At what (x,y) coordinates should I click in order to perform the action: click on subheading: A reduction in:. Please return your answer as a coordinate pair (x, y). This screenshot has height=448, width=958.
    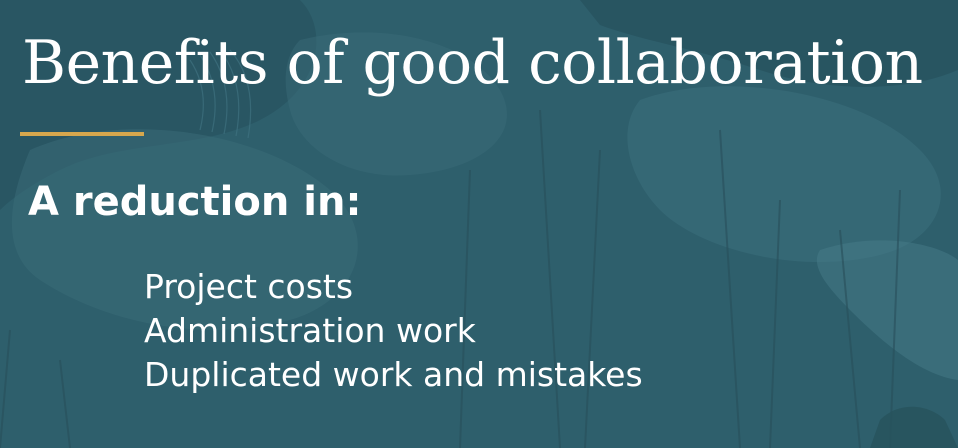
    Looking at the image, I should click on (195, 202).